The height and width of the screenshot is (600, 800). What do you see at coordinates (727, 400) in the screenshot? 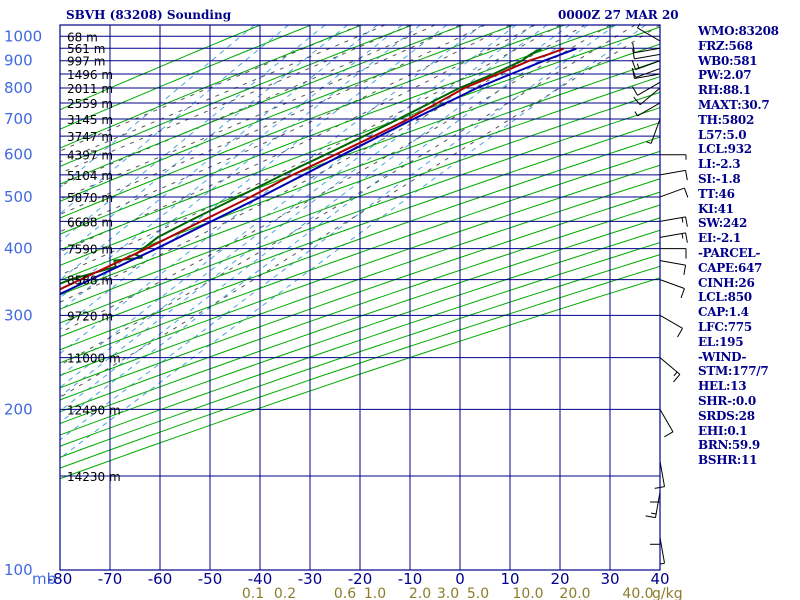
I see `index-item: SHR-:0.0` at bounding box center [727, 400].